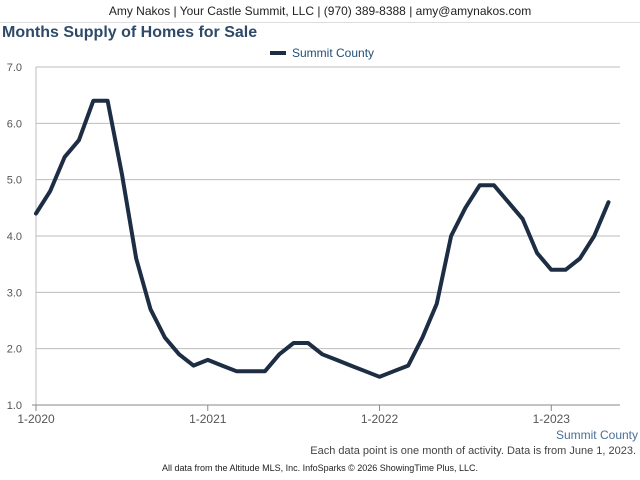  What do you see at coordinates (208, 419) in the screenshot?
I see `x-tick-label: 1-2021` at bounding box center [208, 419].